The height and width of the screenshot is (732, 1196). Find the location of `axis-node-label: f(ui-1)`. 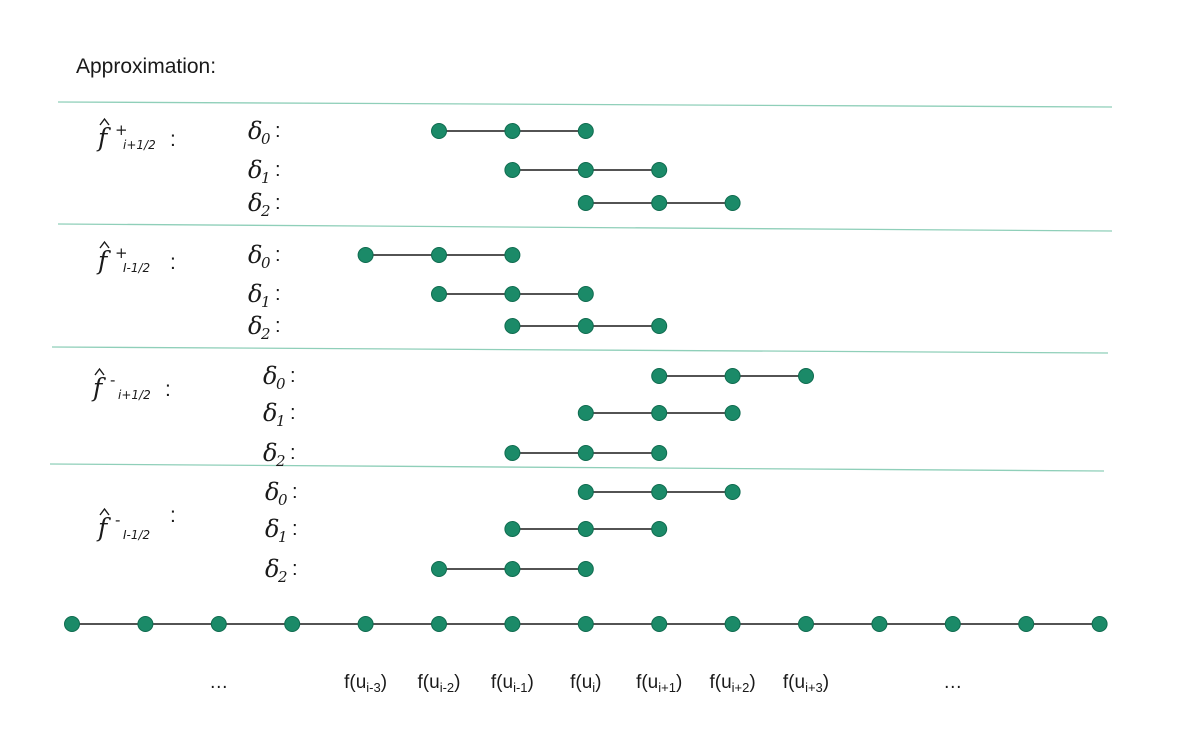

axis-node-label: f(ui-1) is located at coordinates (512, 683).